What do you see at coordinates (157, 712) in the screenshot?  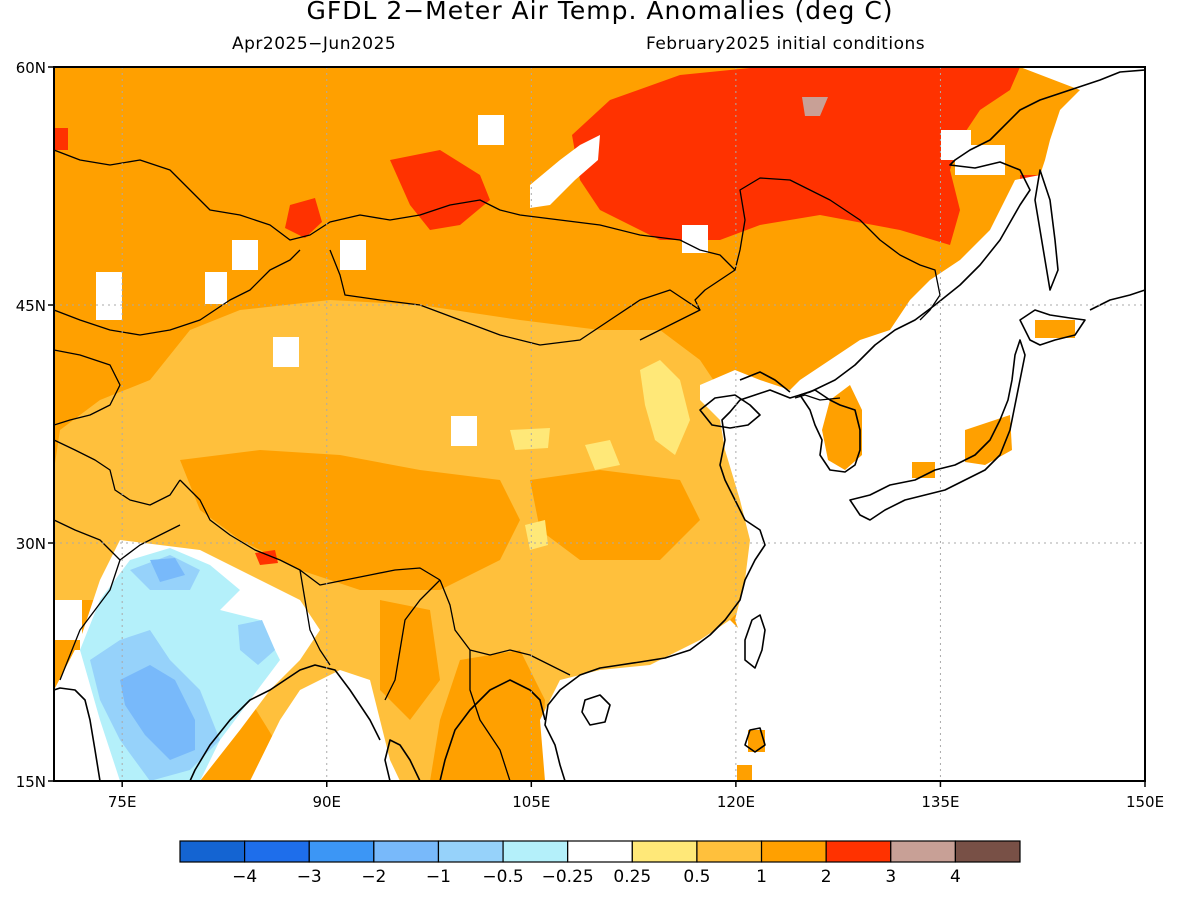 I see `anomaly-region-deepblue-india` at bounding box center [157, 712].